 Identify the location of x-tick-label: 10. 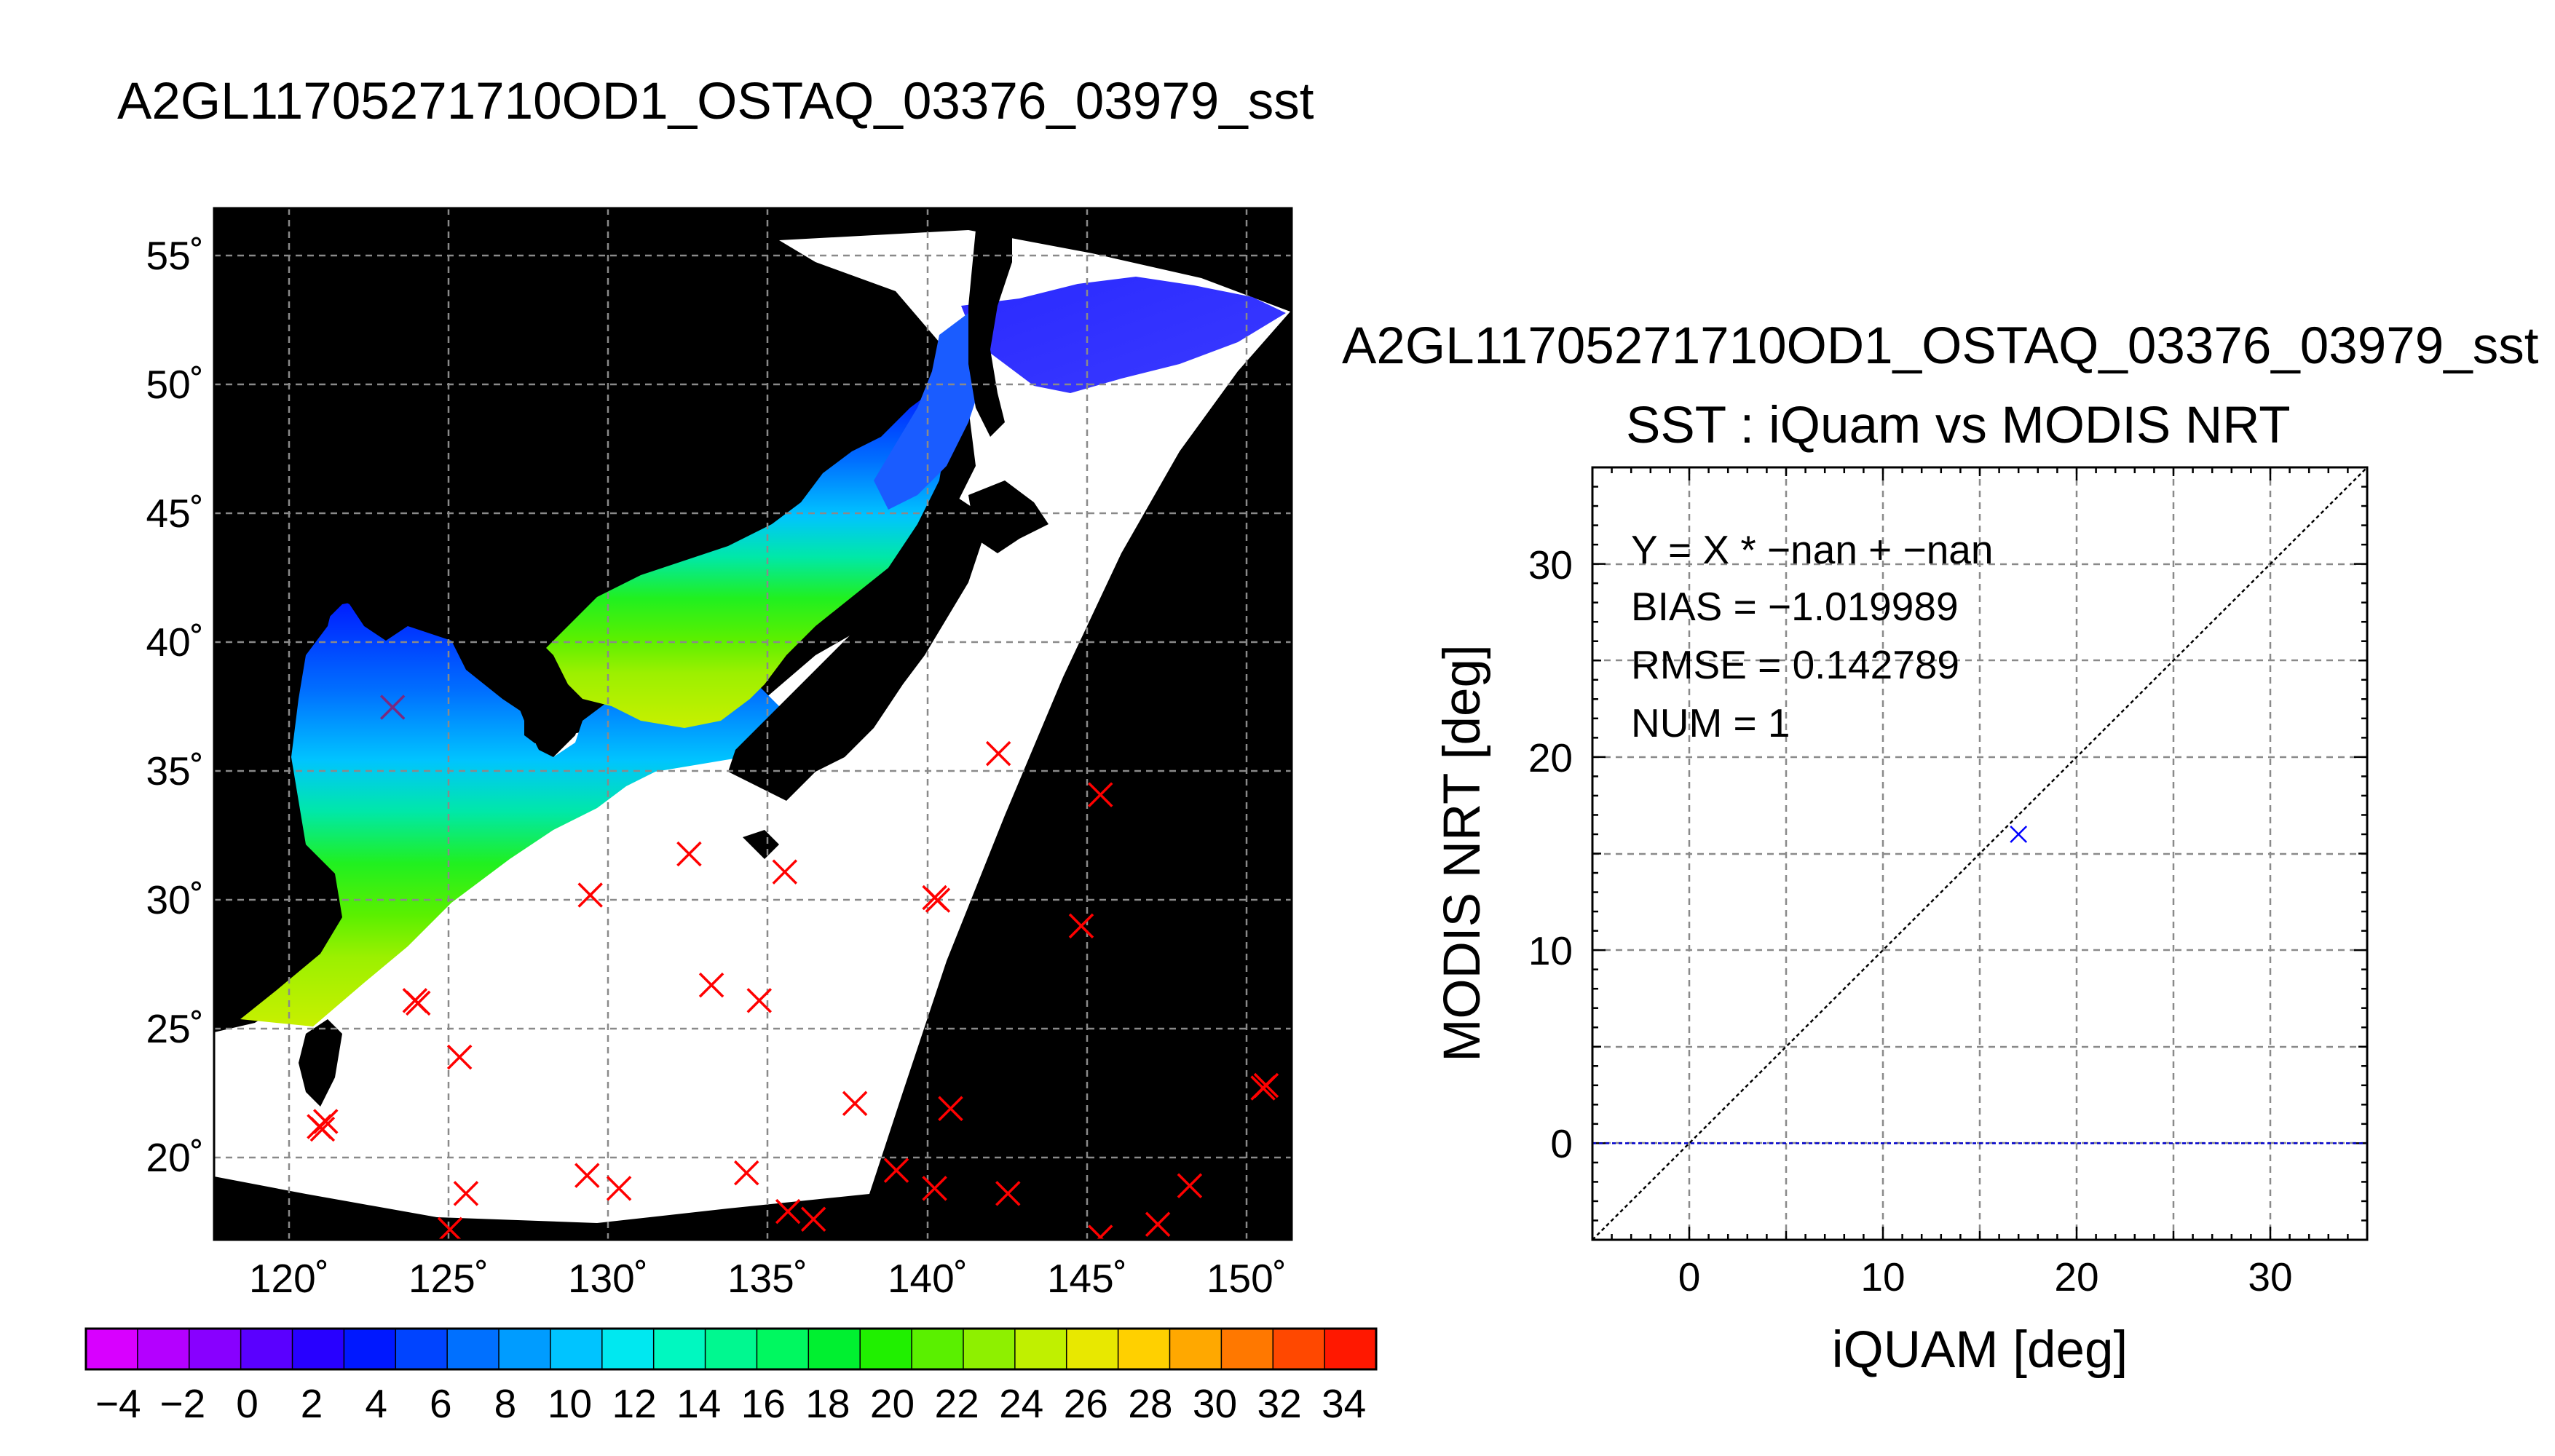
(1882, 1276).